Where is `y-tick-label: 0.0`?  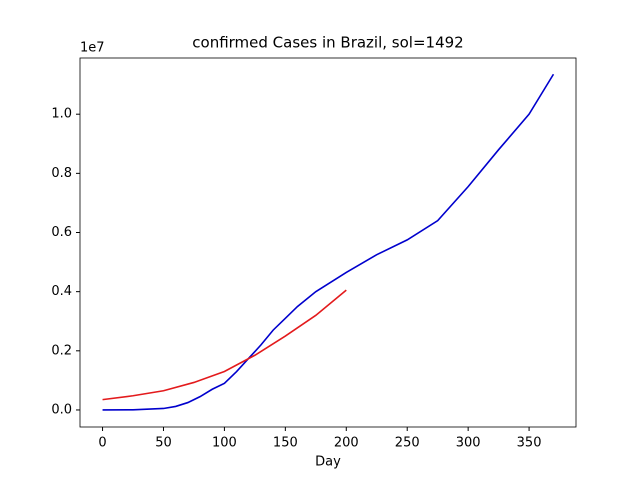 y-tick-label: 0.0 is located at coordinates (61, 409).